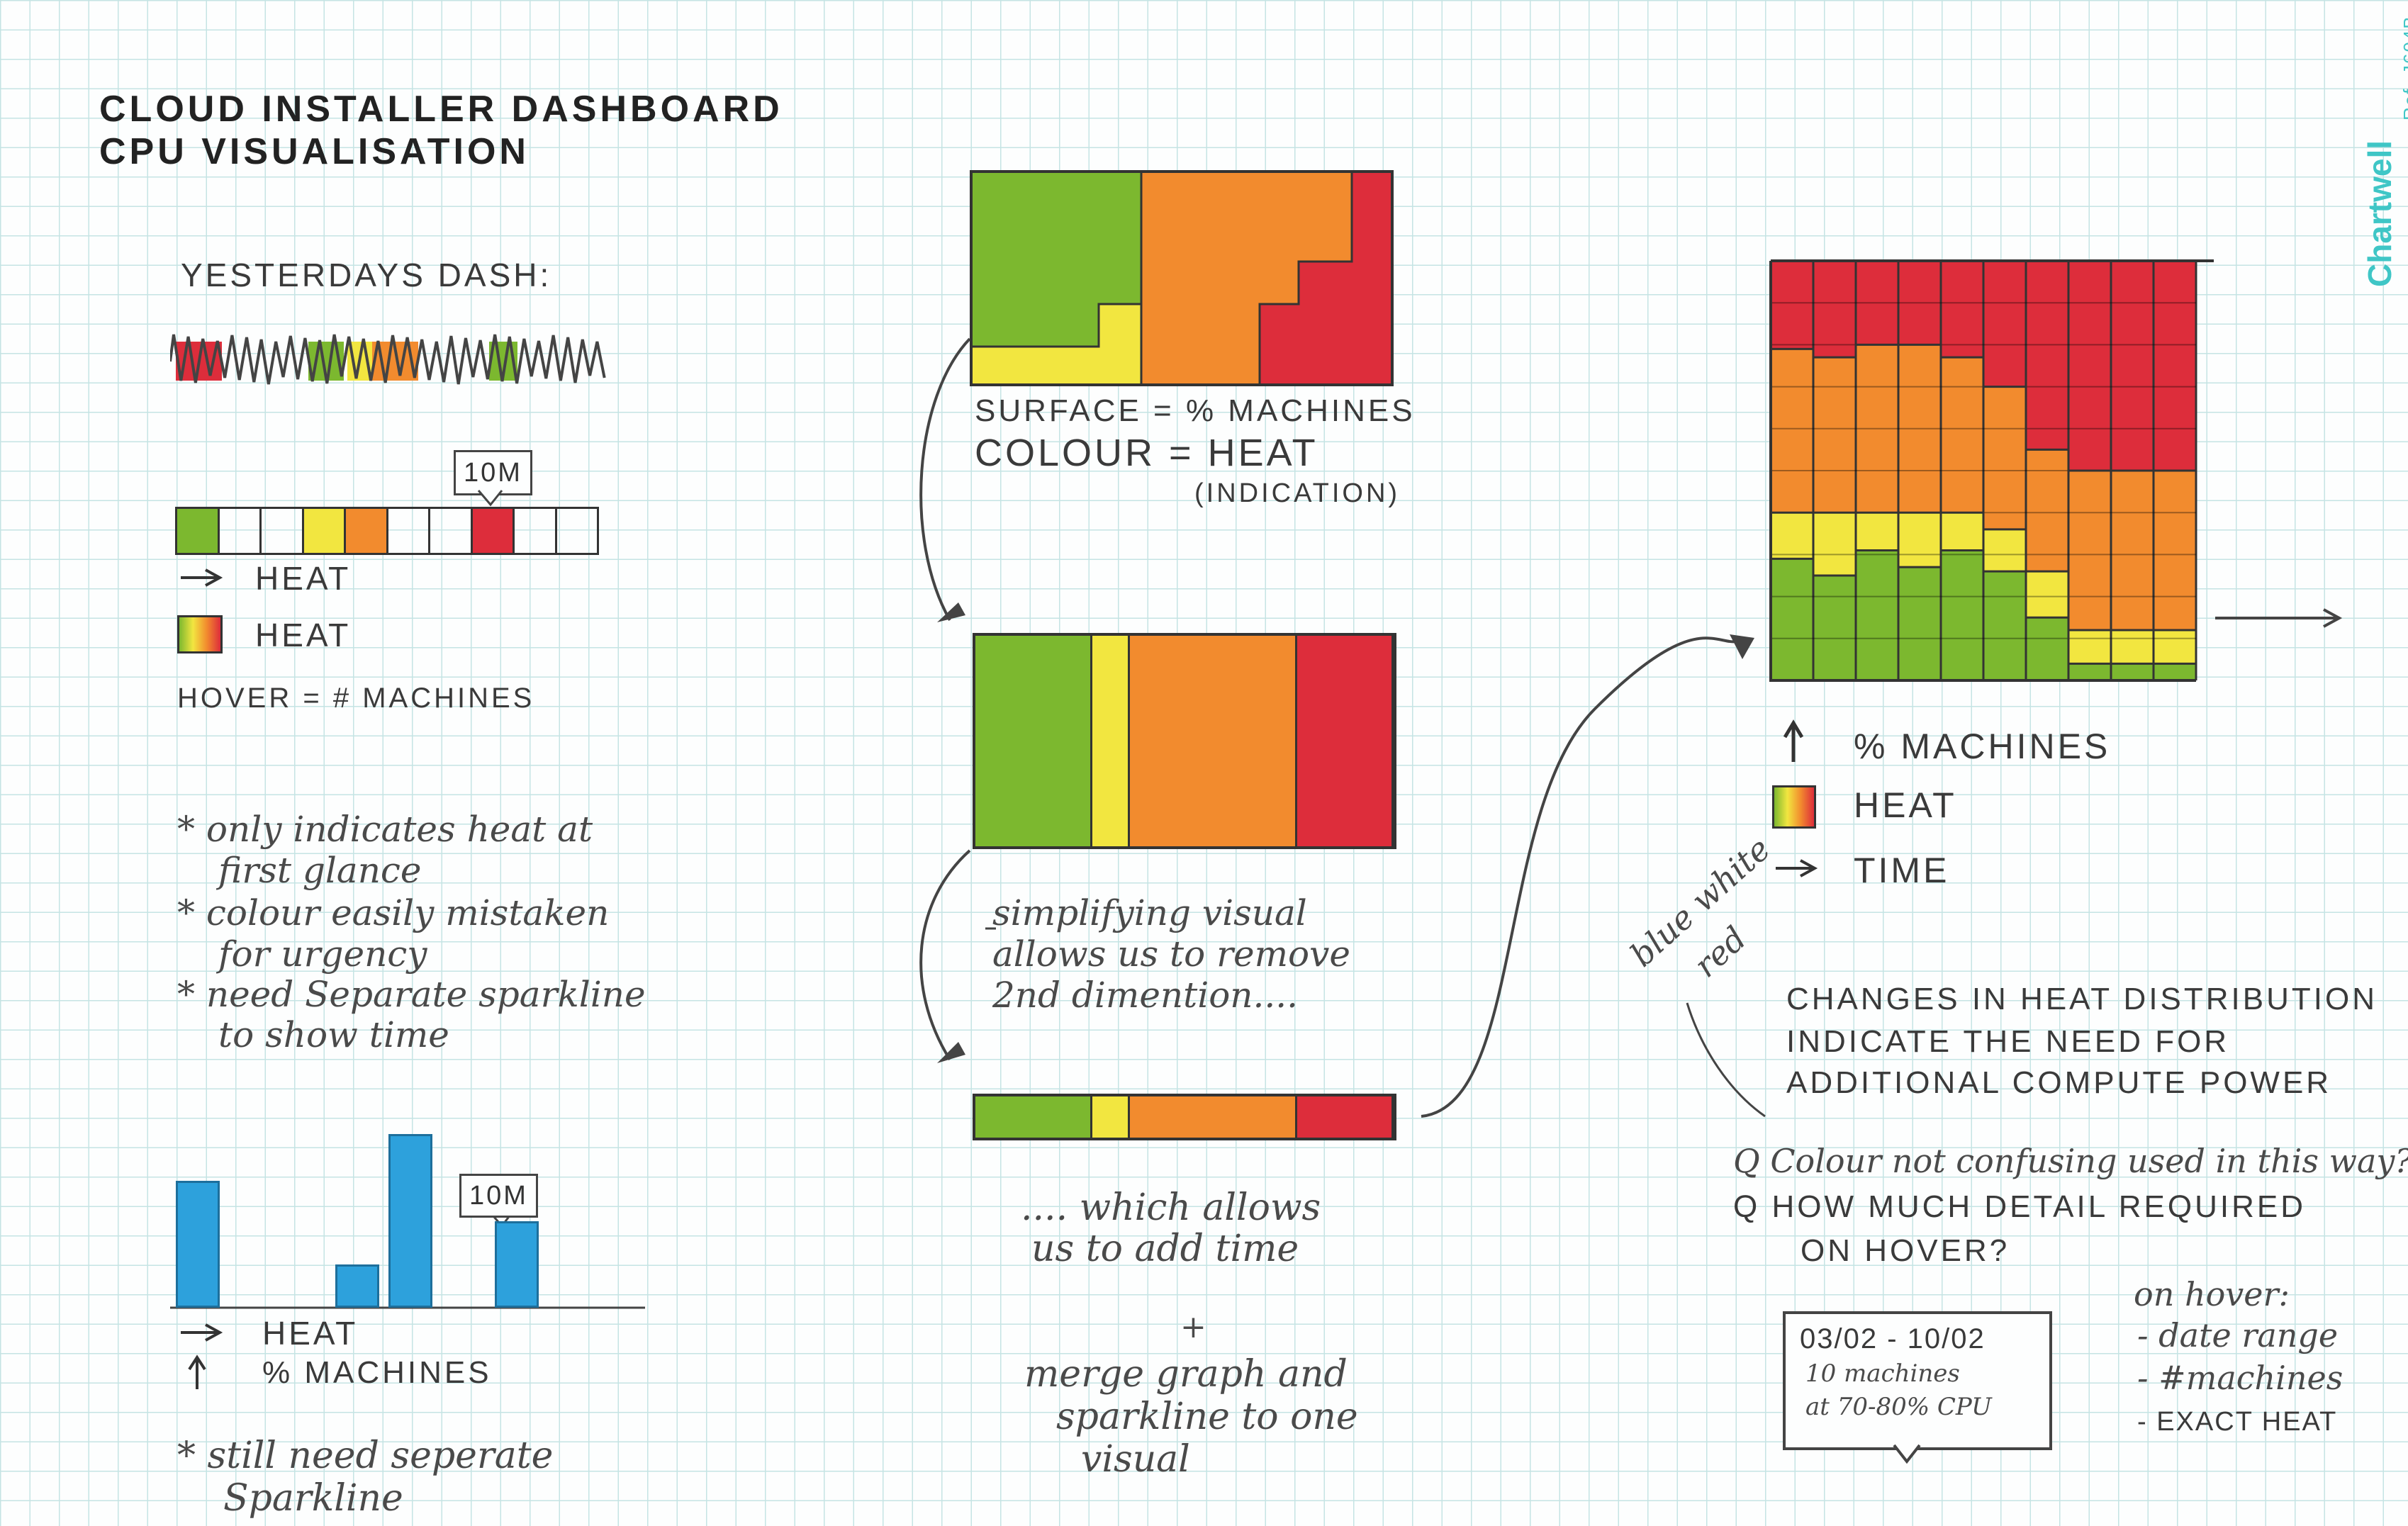 This screenshot has height=1526, width=2408. I want to click on simplify-line: simplifying visual, so click(1149, 912).